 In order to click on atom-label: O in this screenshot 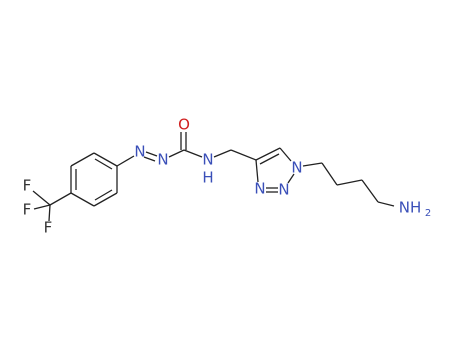, I will do `click(184, 125)`.